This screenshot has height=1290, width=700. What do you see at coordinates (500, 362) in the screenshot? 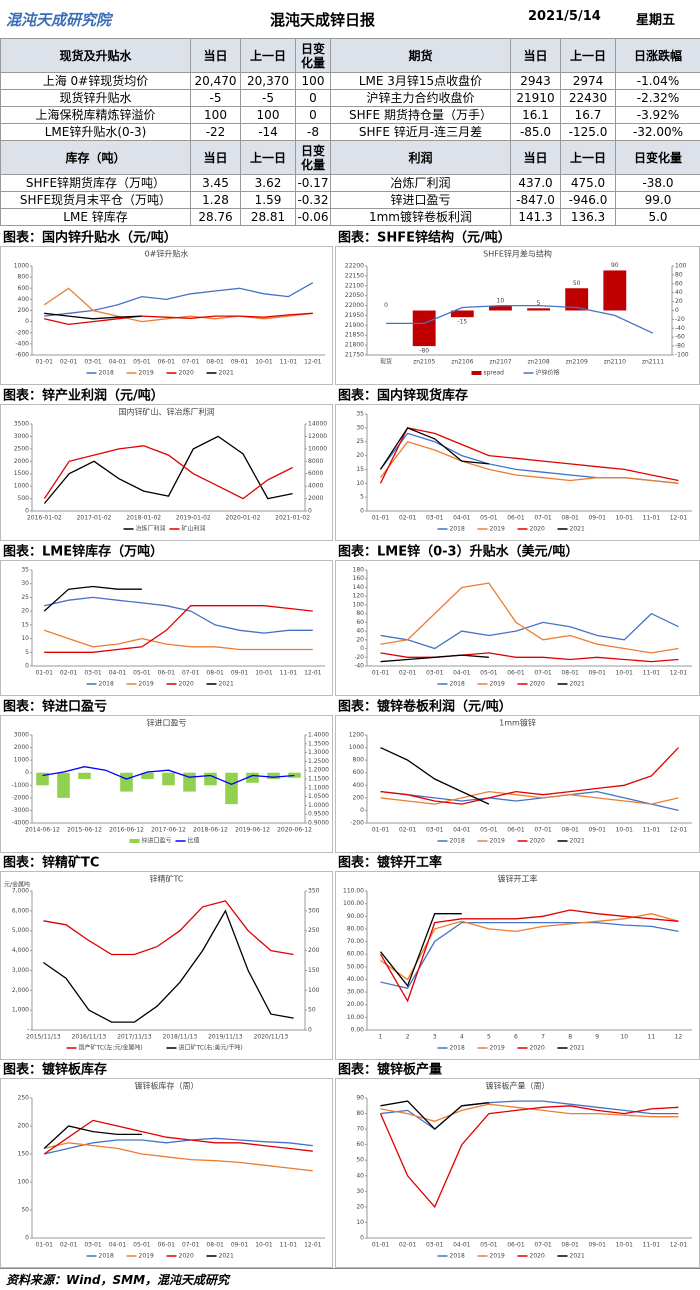
I see `x-tick-label: zn2107` at bounding box center [500, 362].